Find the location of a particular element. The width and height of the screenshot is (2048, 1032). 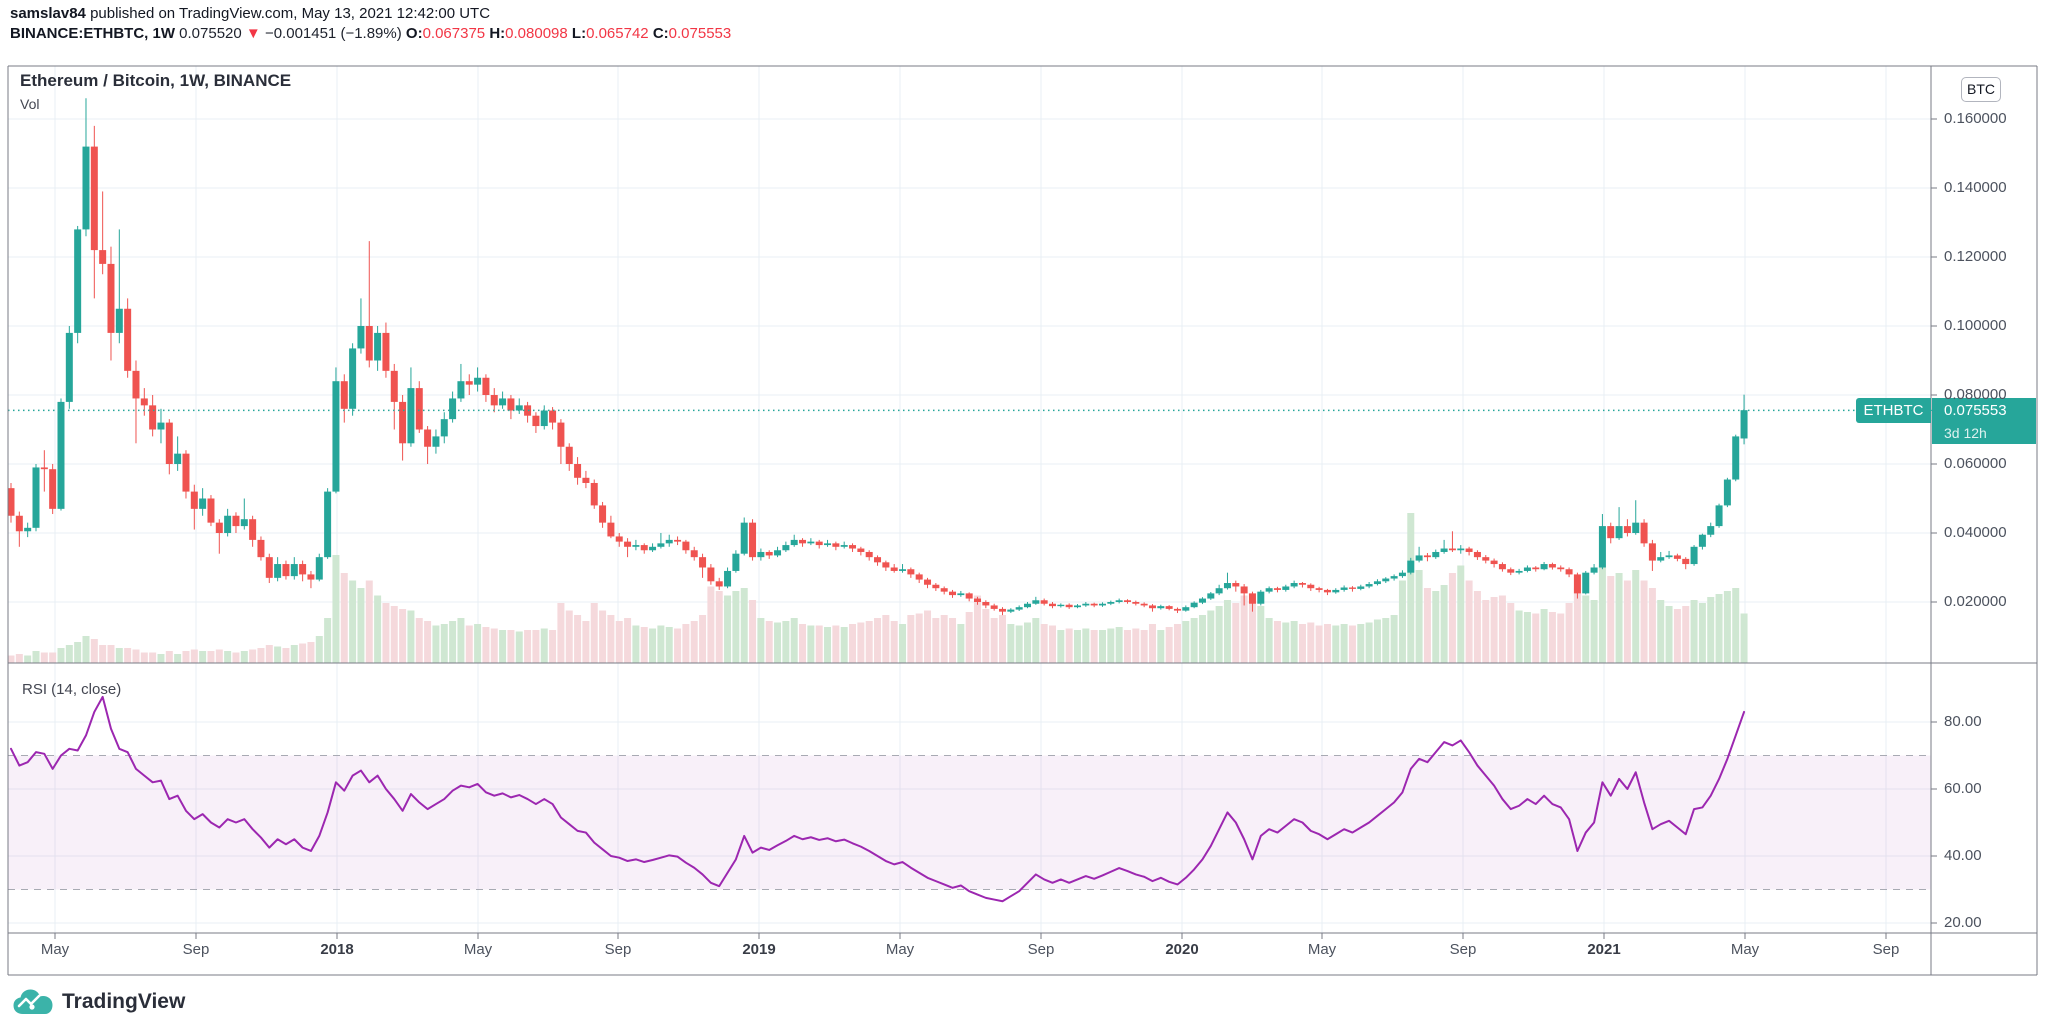

tradingview-logo: TradingView is located at coordinates (98, 1001).